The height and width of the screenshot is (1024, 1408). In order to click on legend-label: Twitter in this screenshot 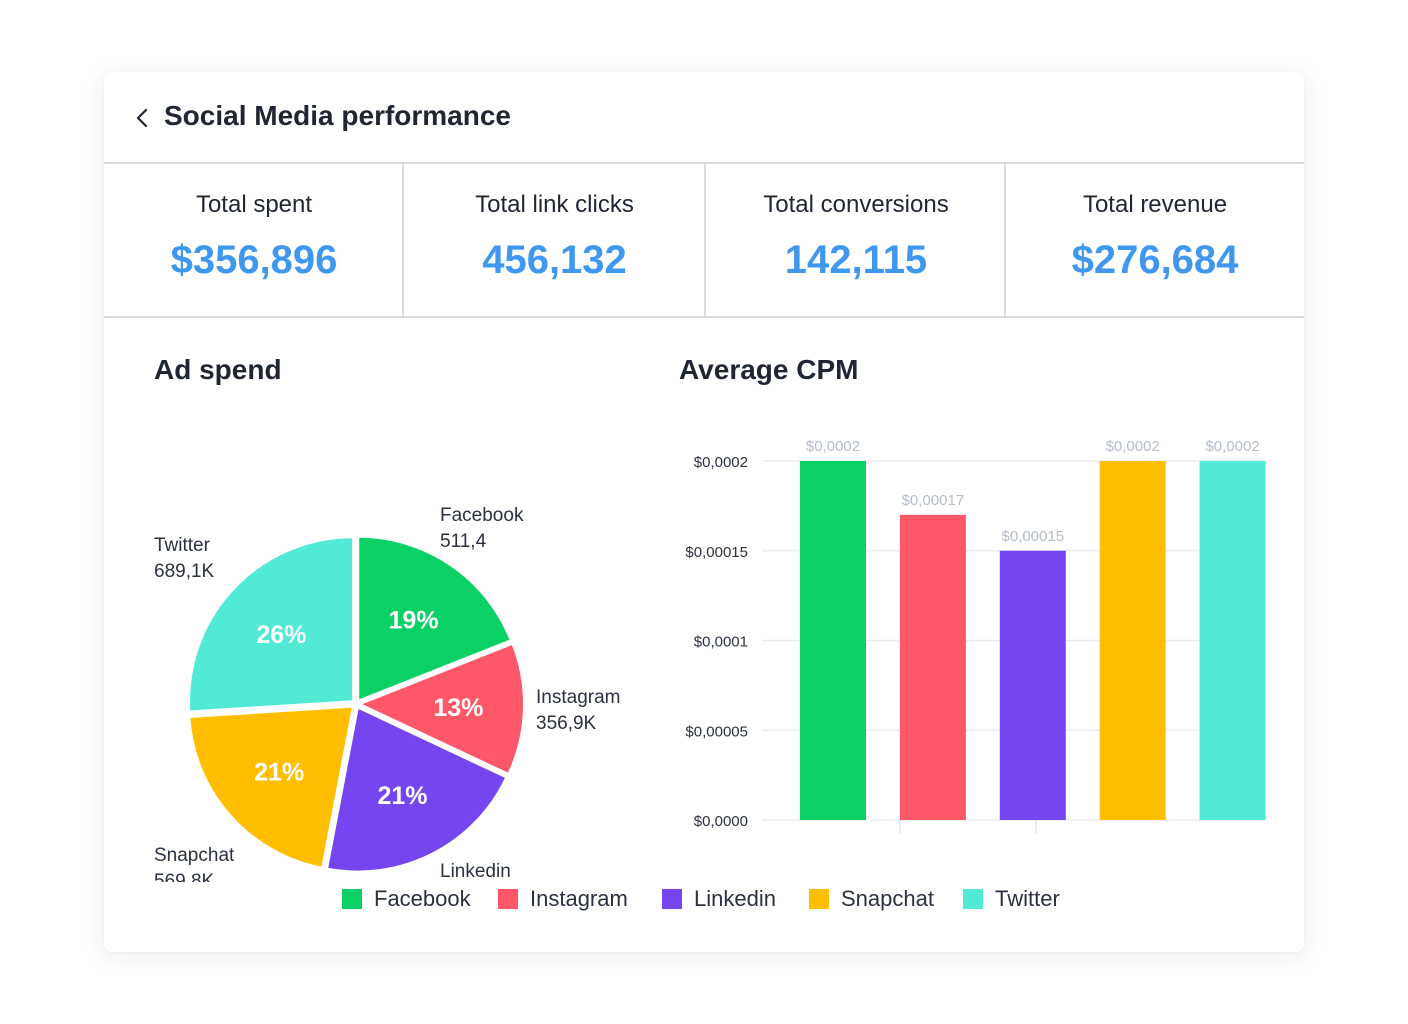, I will do `click(1027, 898)`.